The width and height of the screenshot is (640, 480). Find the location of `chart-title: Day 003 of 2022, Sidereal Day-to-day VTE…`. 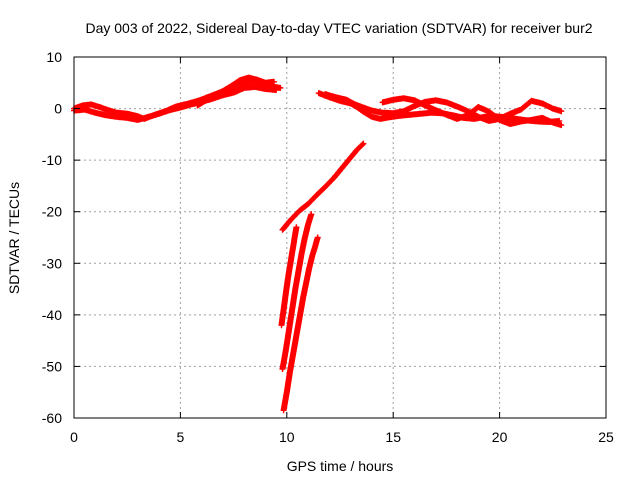

chart-title: Day 003 of 2022, Sidereal Day-to-day VTE… is located at coordinates (338, 28).